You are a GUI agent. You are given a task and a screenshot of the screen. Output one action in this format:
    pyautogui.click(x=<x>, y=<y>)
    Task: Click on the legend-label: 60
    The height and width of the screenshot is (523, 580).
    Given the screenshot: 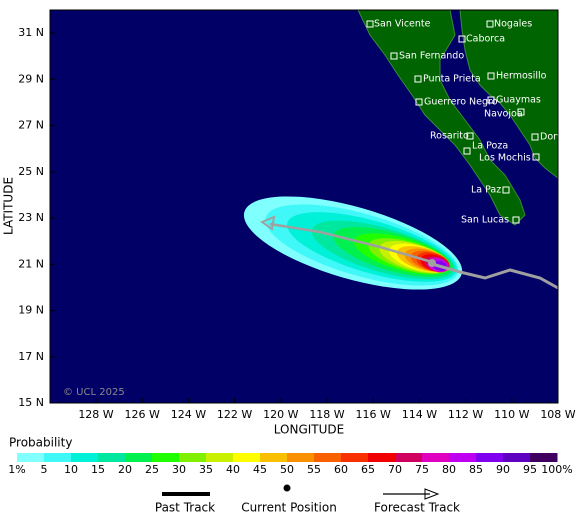 What is the action you would take?
    pyautogui.click(x=341, y=469)
    